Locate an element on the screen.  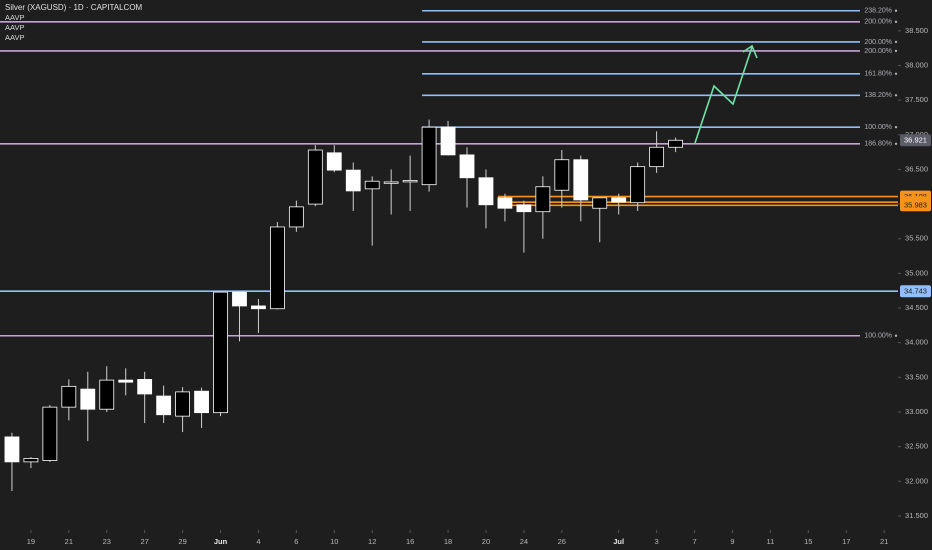
chart-title: Silver (XAGUSD) · 1D · CAPITALCOM is located at coordinates (74, 7).